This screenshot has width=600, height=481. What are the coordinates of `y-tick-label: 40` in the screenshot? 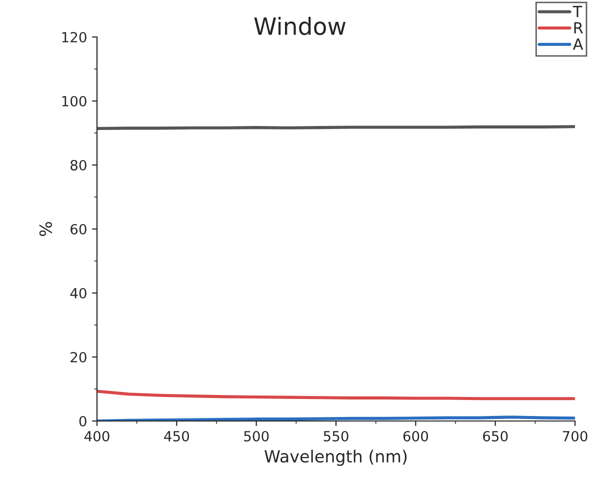 It's located at (78, 293).